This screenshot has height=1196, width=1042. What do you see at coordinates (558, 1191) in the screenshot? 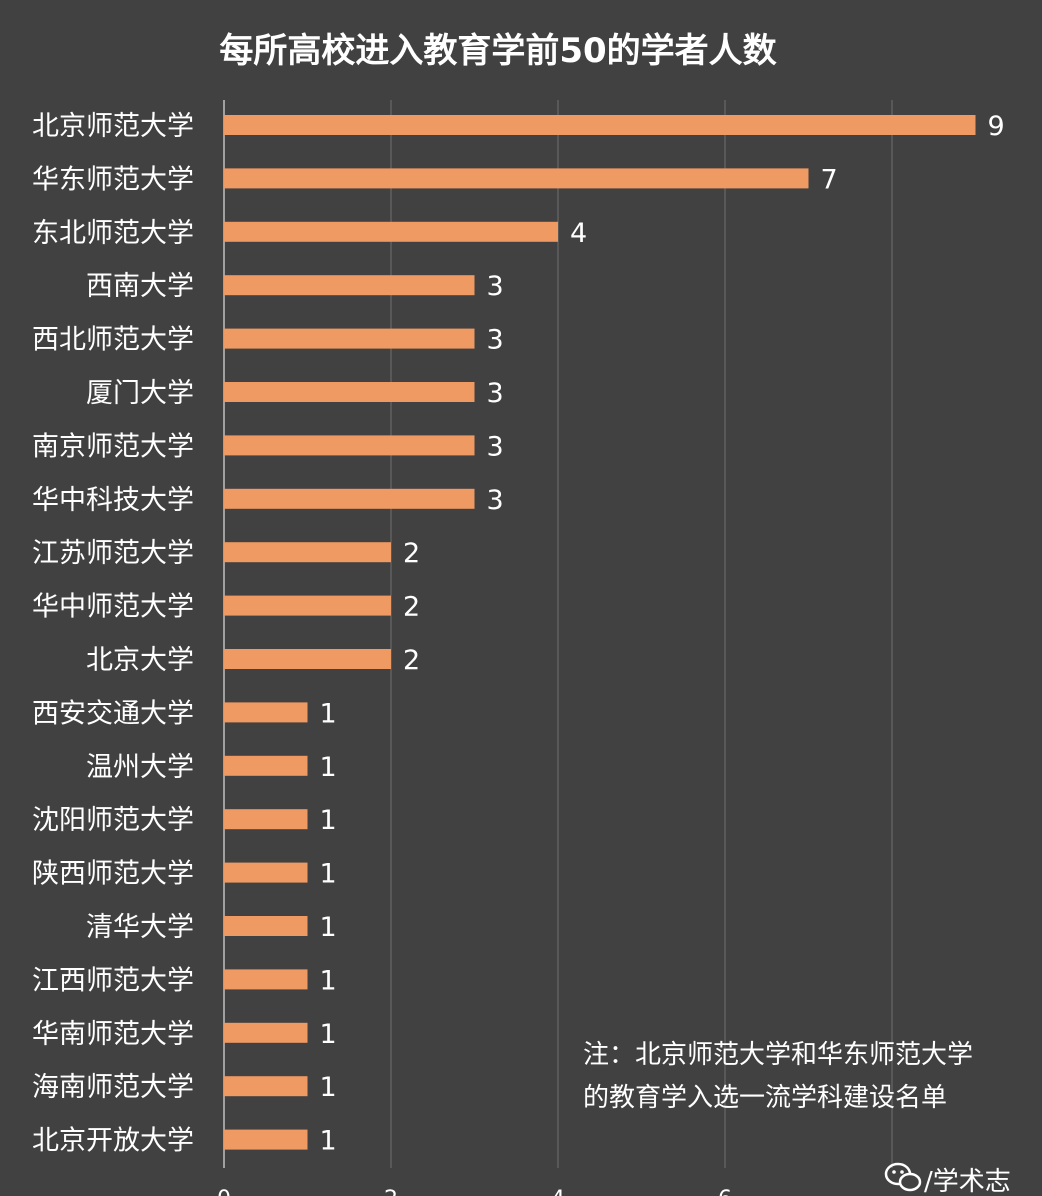
I see `tick-label: 4` at bounding box center [558, 1191].